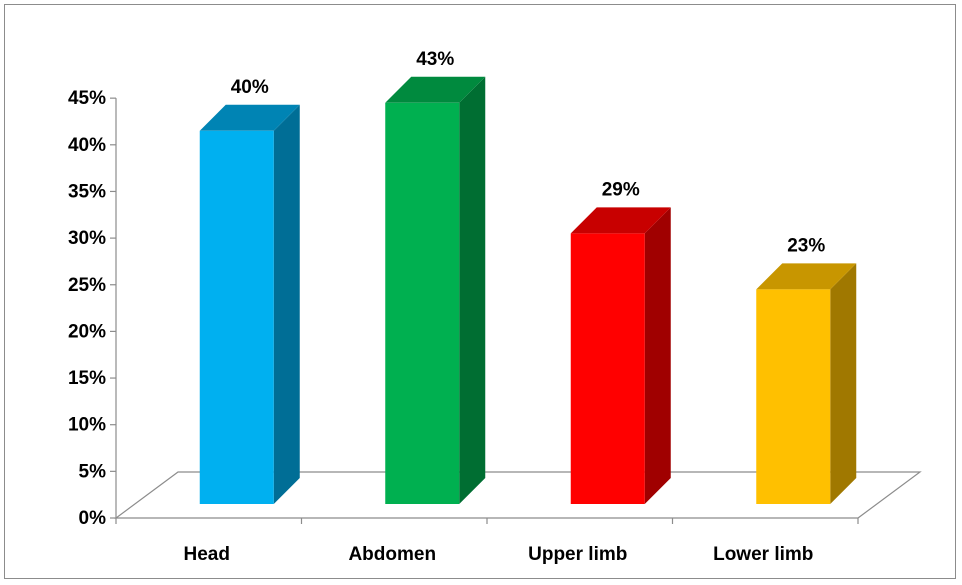  I want to click on y-tick-label: 30%, so click(87, 238).